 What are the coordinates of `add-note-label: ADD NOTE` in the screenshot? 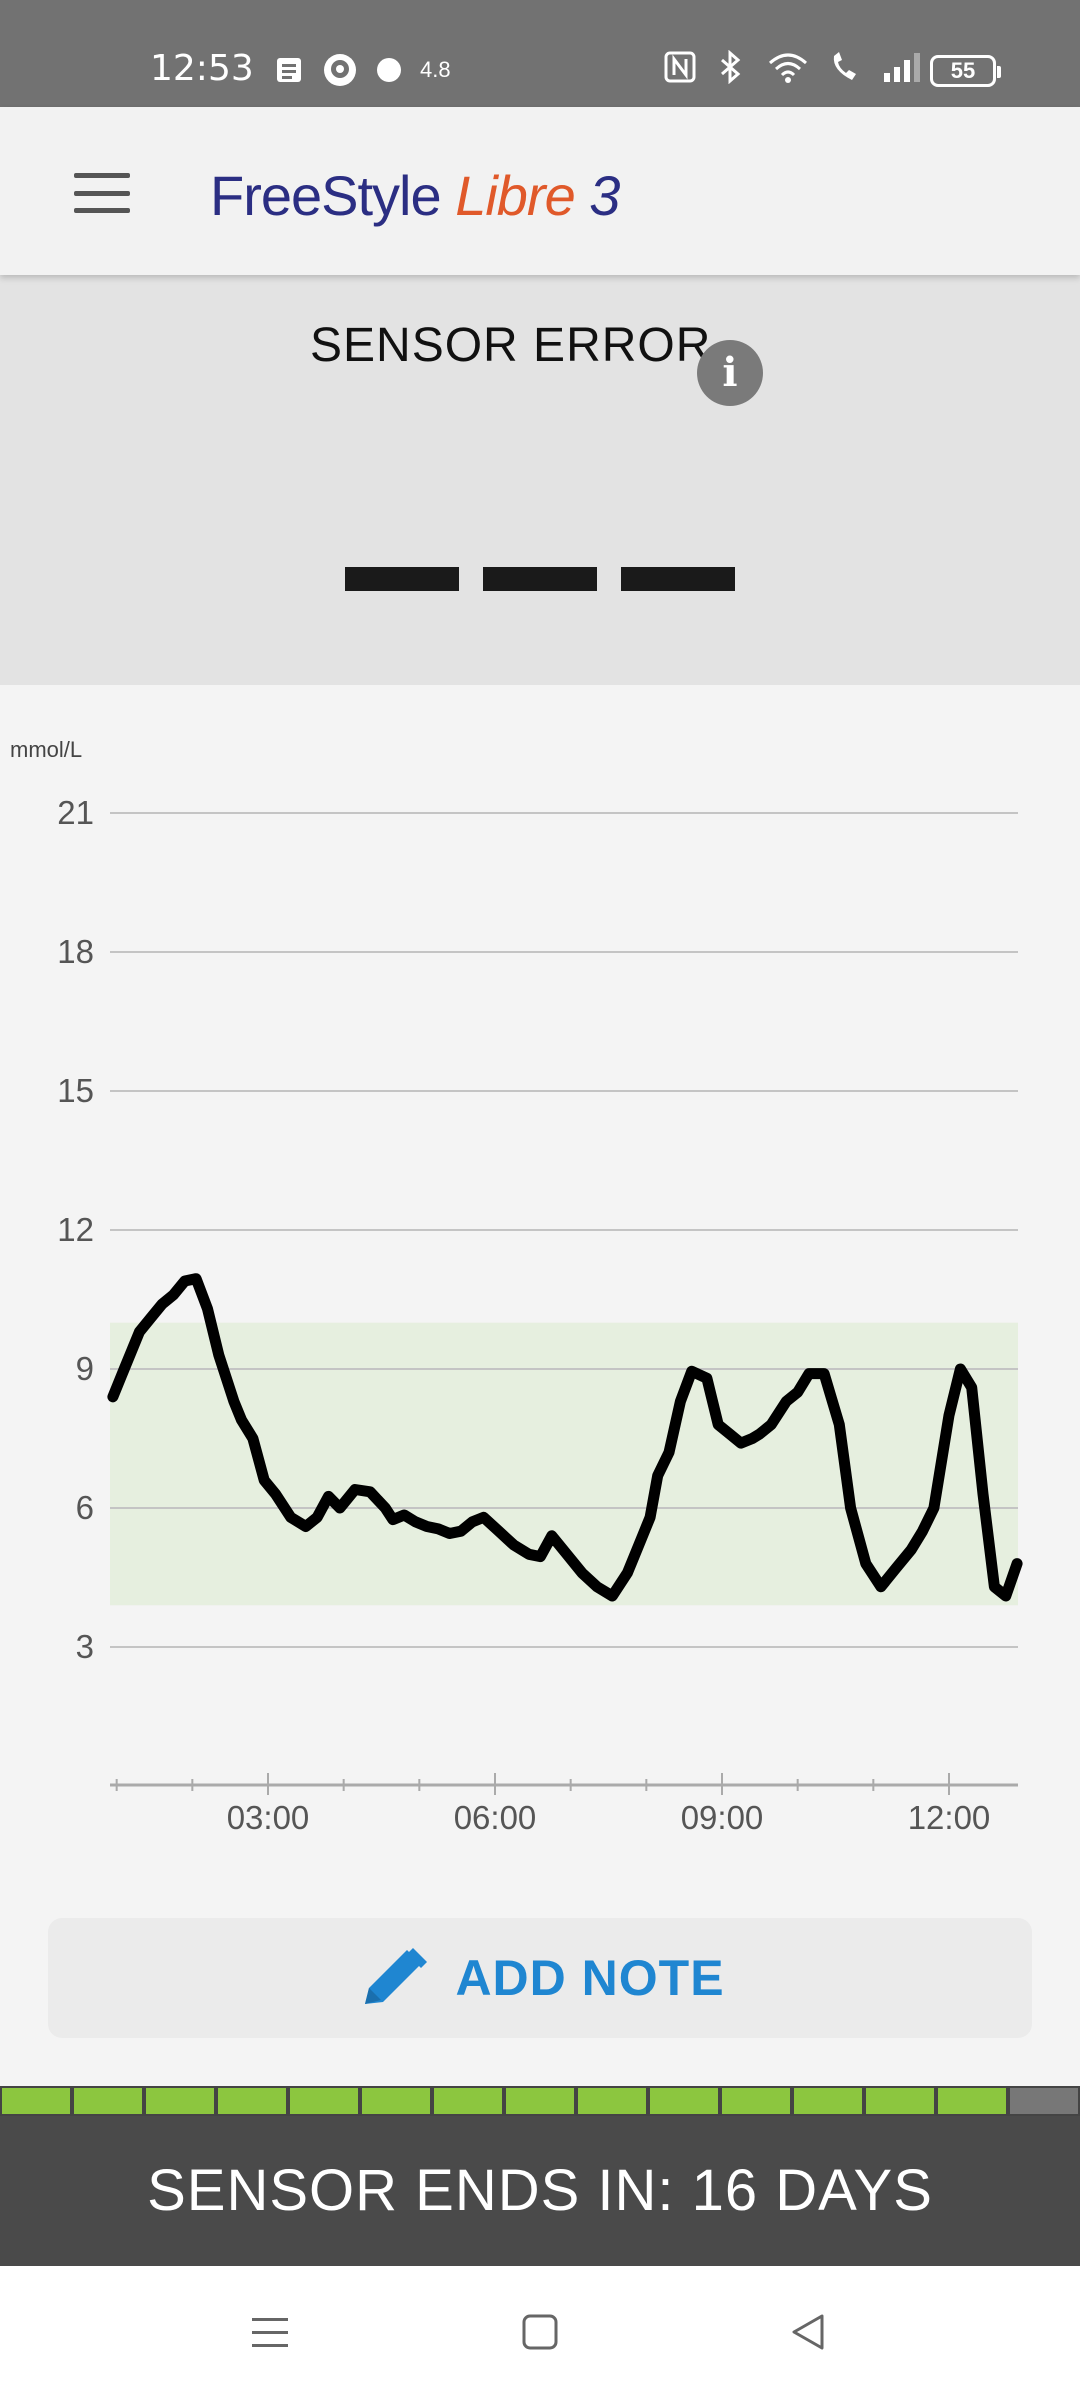 It's located at (590, 1978).